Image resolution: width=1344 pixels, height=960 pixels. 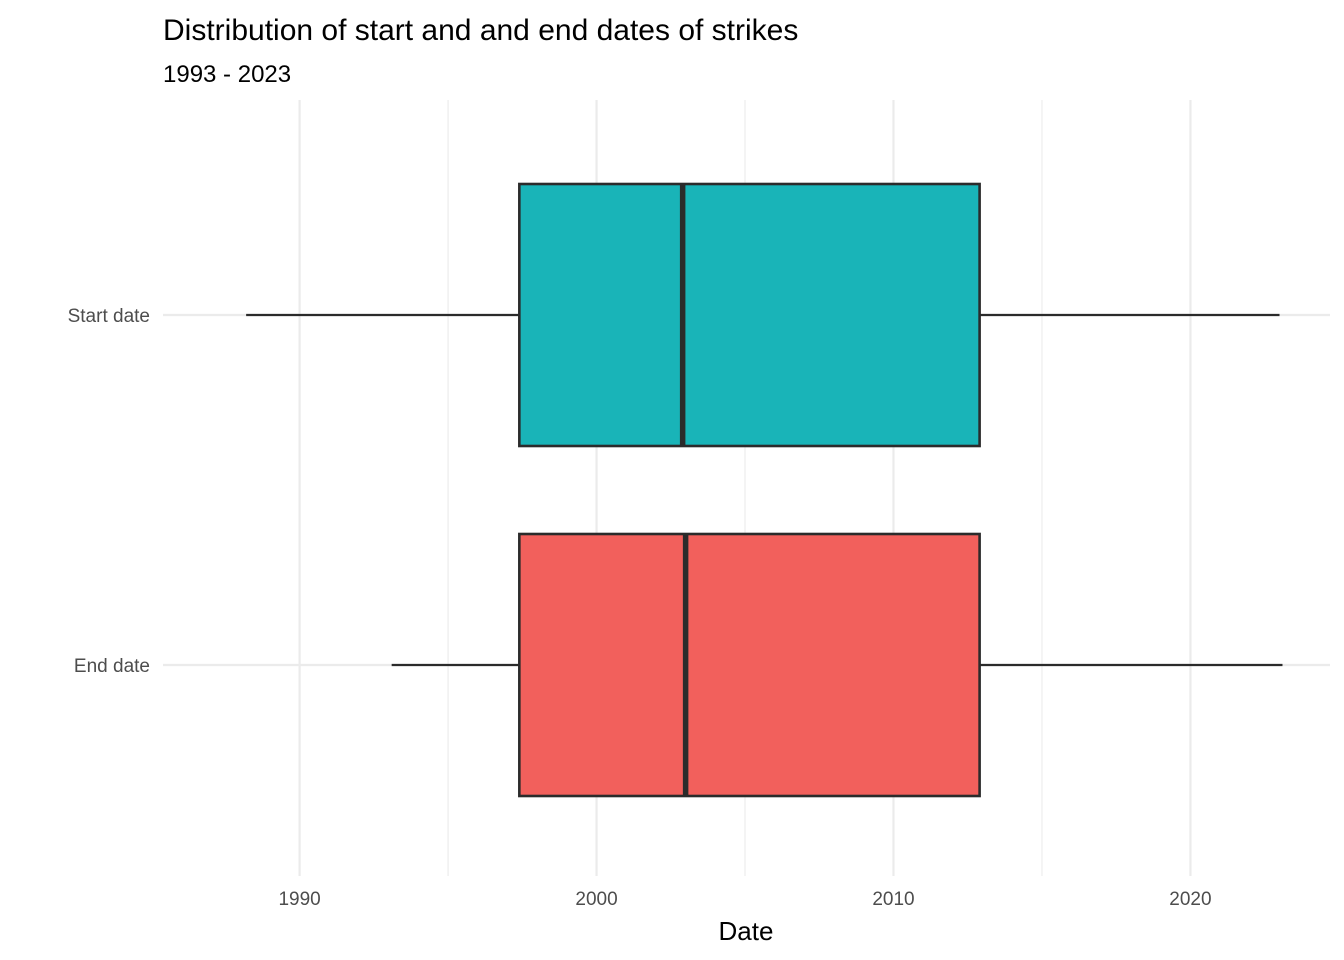 What do you see at coordinates (746, 931) in the screenshot?
I see `x-axis-title: Date` at bounding box center [746, 931].